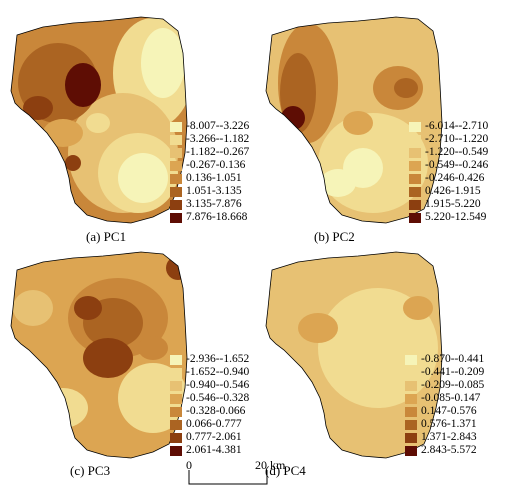  I want to click on legend-label: 7.876-18.668, so click(217, 217).